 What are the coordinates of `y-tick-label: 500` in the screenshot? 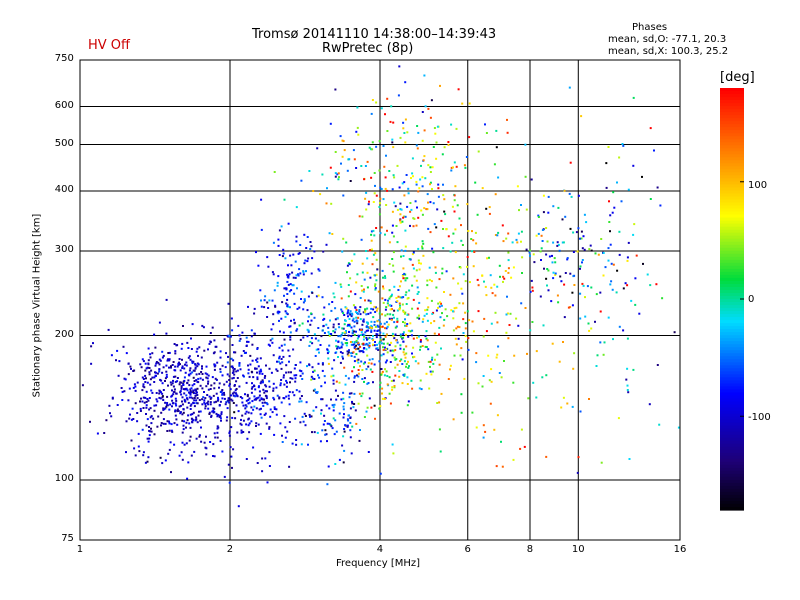 It's located at (64, 143).